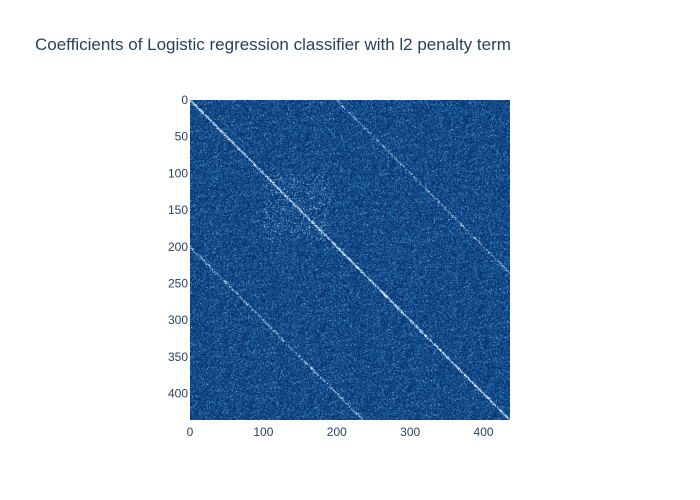 The image size is (700, 500). I want to click on x-axis: 0 100 200 300 400, so click(340, 432).